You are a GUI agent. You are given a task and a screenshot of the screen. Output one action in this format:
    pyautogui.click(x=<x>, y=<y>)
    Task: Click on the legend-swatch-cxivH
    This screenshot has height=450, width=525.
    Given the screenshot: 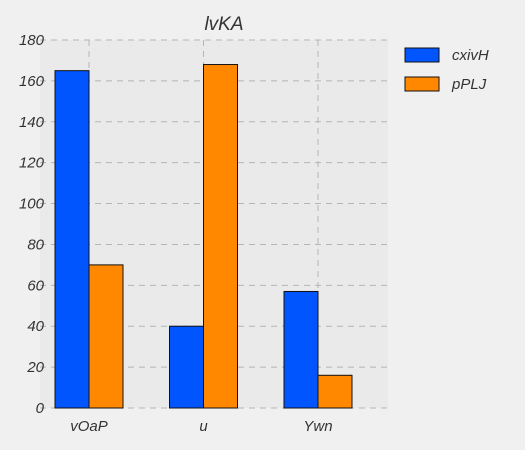 What is the action you would take?
    pyautogui.click(x=422, y=55)
    